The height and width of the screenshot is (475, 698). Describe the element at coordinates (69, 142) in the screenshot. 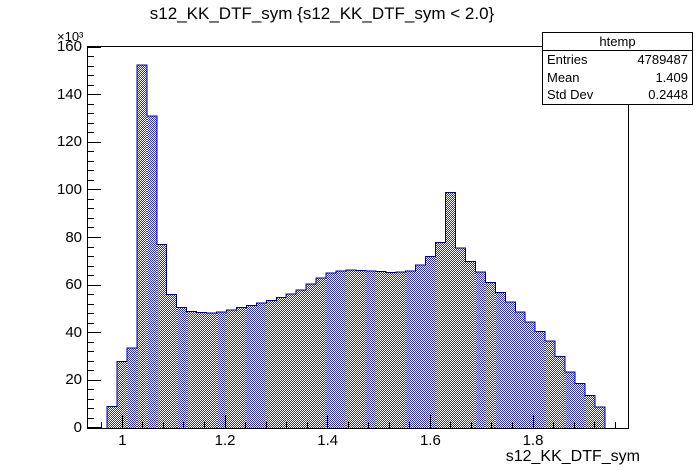

I see `y-tick-label: 120` at that location.